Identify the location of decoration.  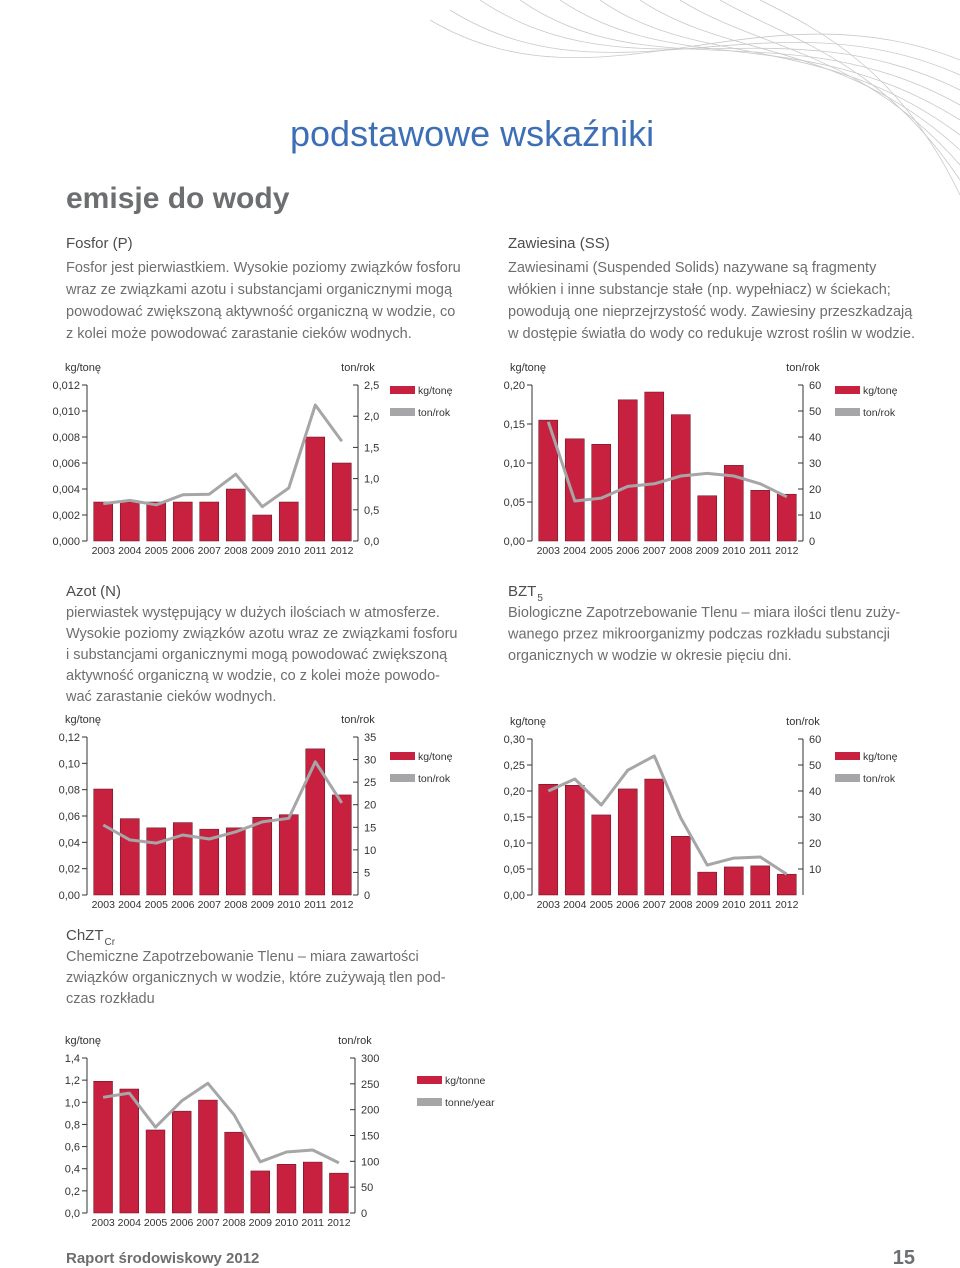
(694, 98).